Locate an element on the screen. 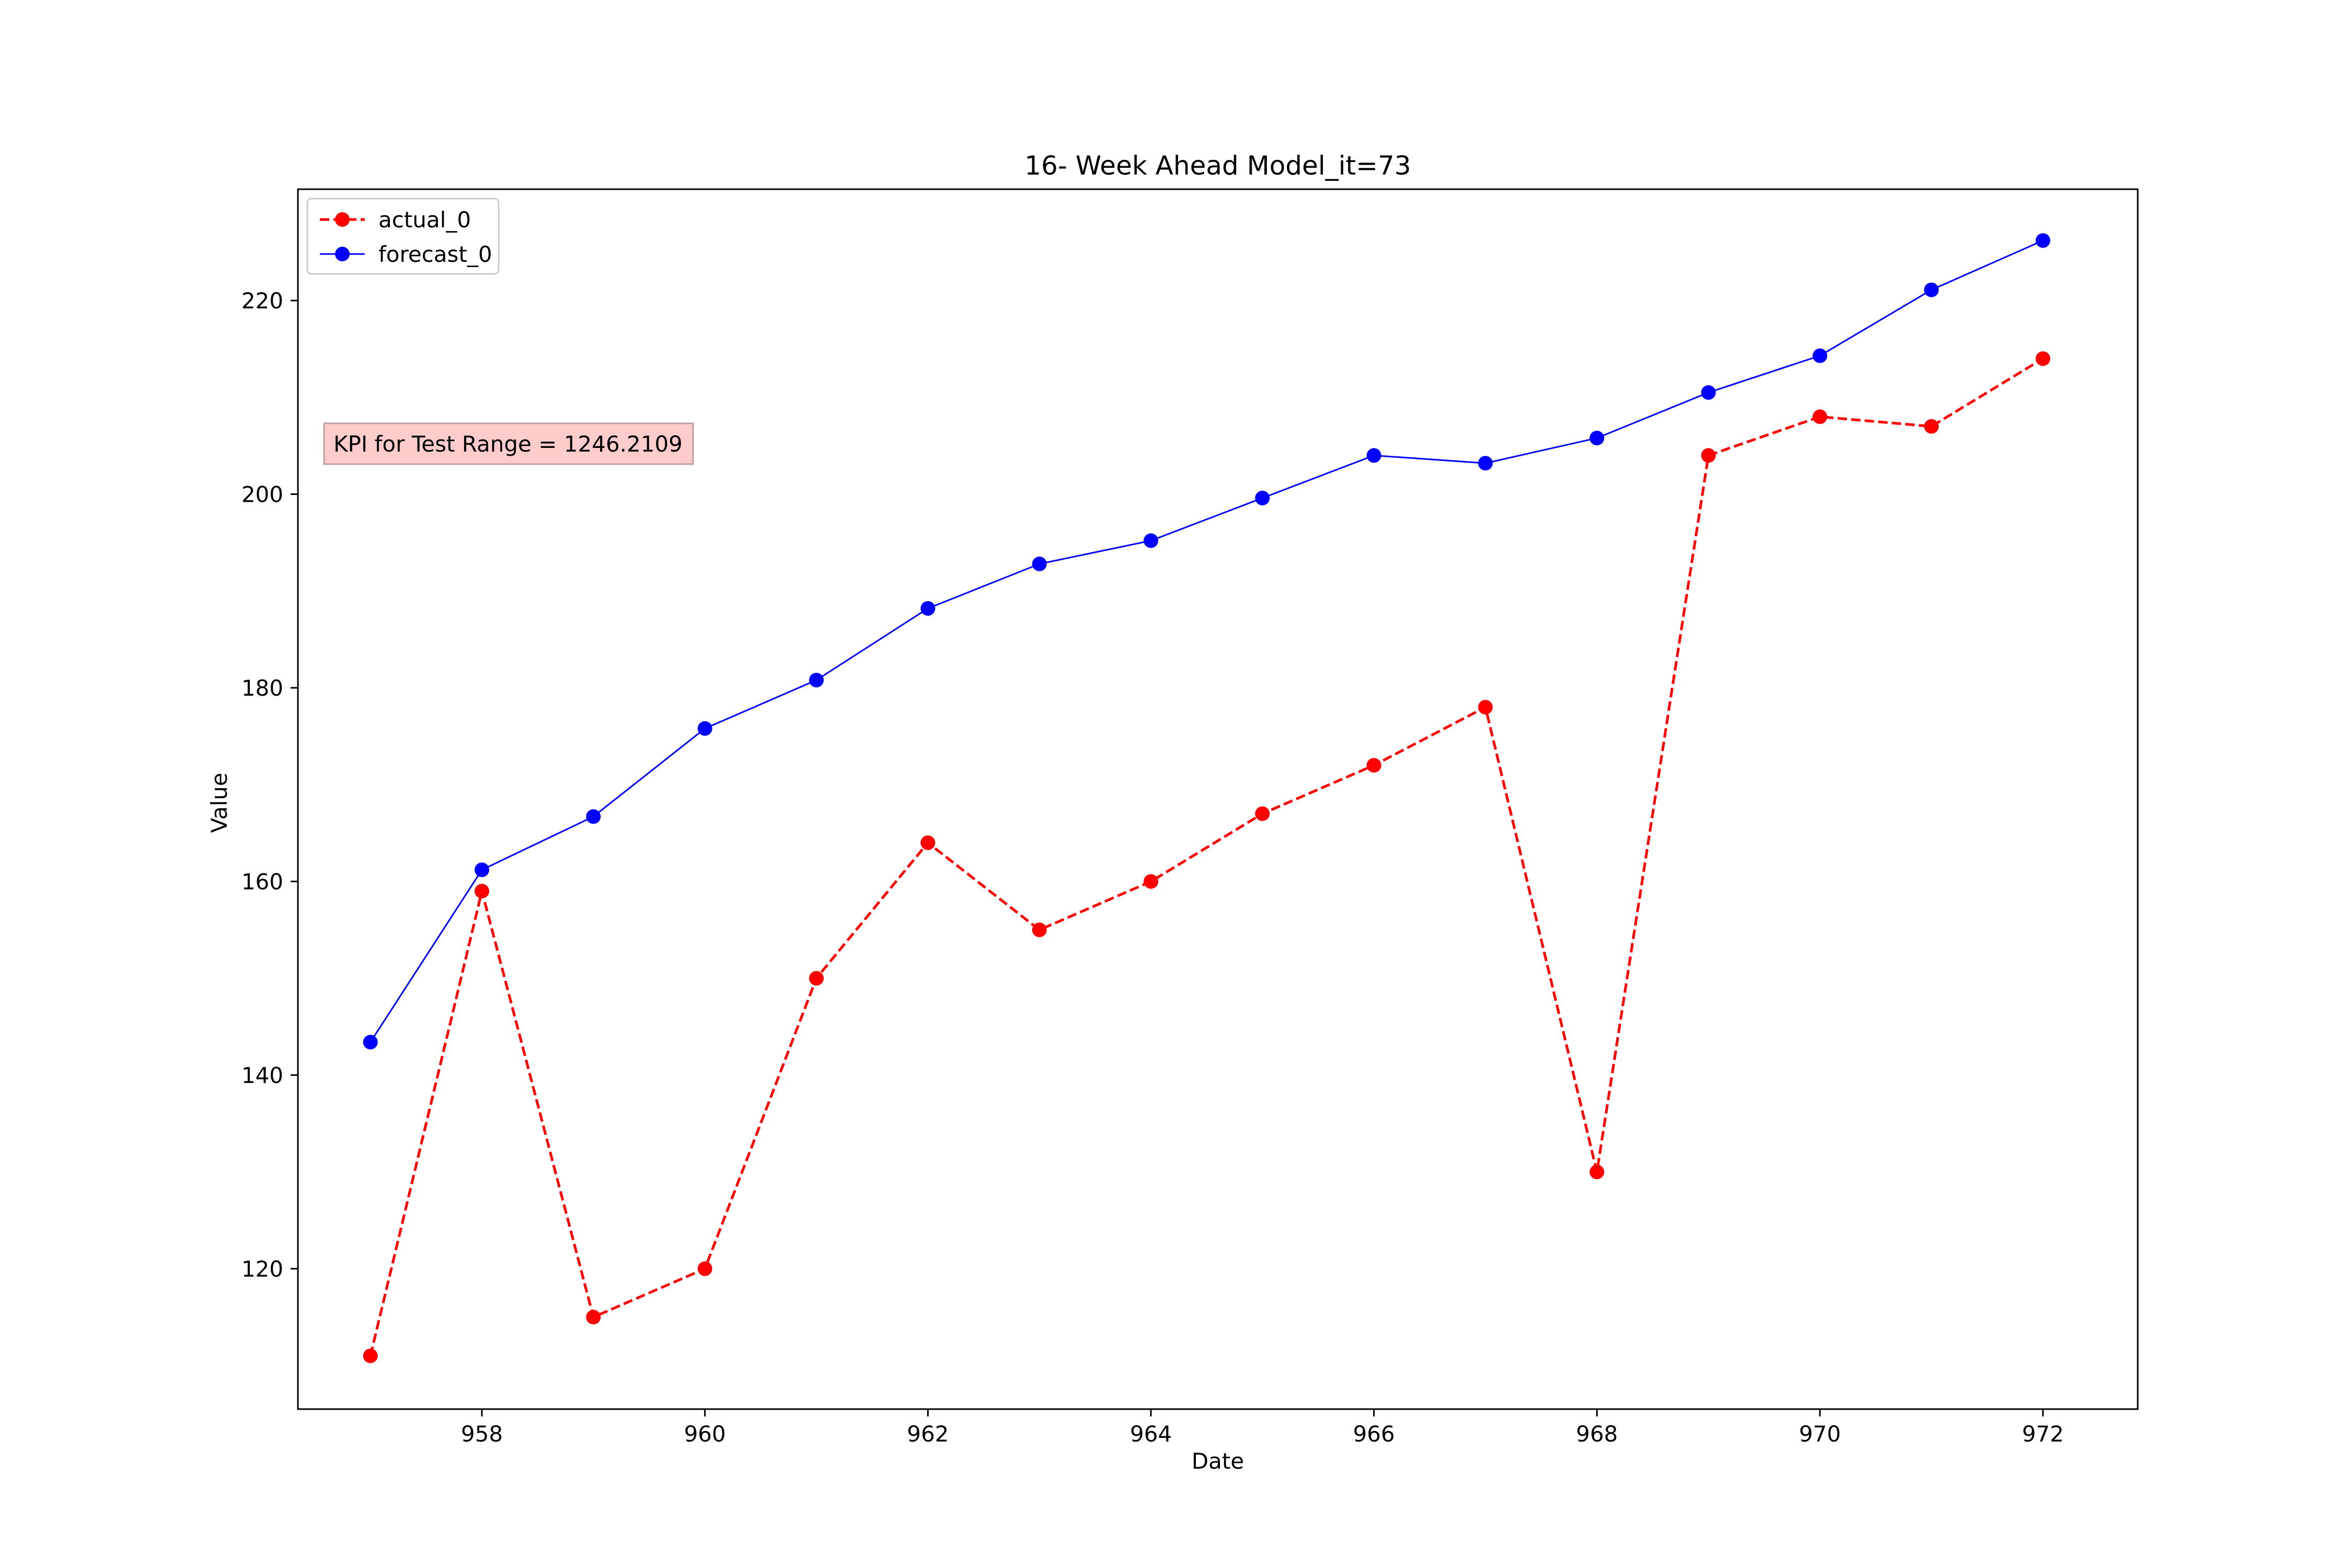  kpi-annotation-box is located at coordinates (508, 443).